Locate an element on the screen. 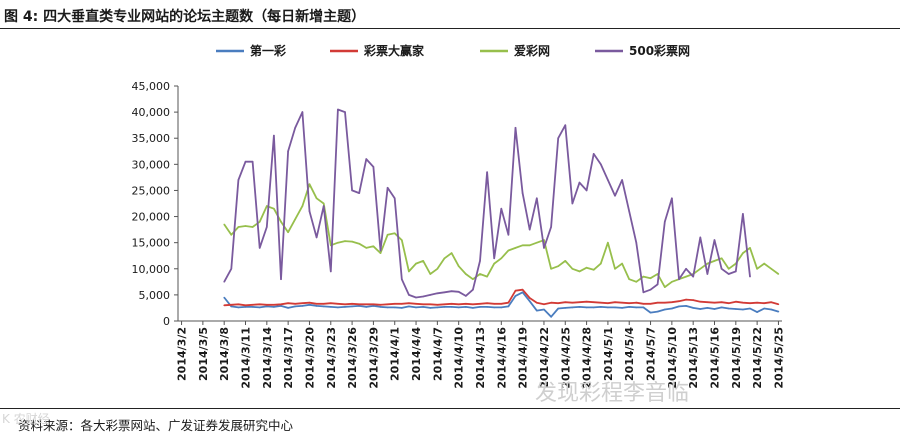 The width and height of the screenshot is (900, 438). x-tick-label: 2014/5/4 is located at coordinates (629, 354).